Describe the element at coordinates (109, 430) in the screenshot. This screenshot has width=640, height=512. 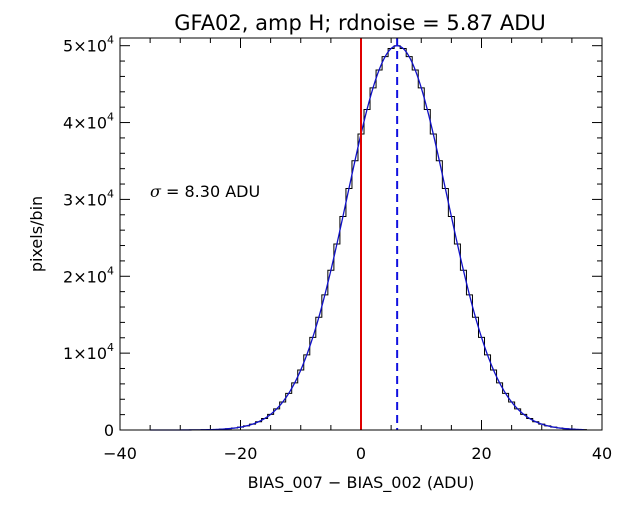
I see `y-tick-label: 0` at that location.